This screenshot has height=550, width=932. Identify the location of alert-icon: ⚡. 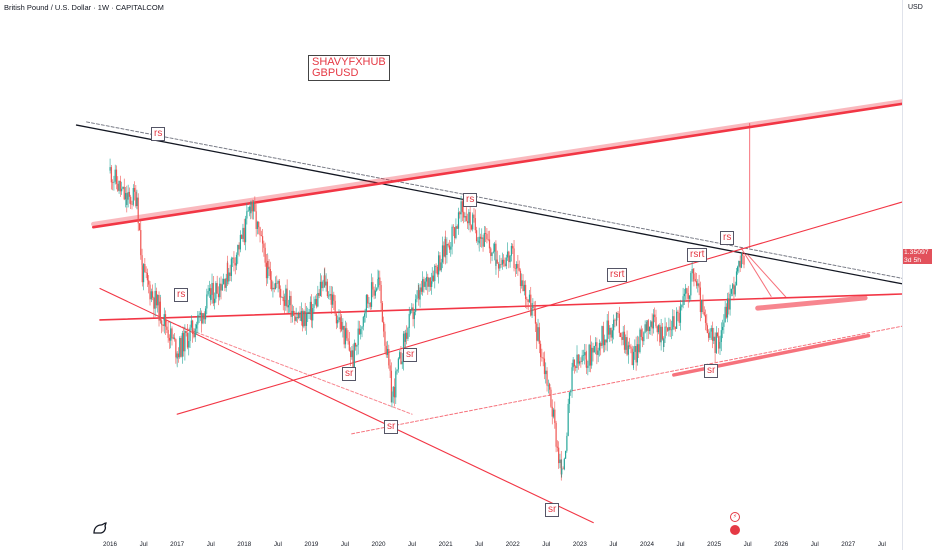
(735, 517).